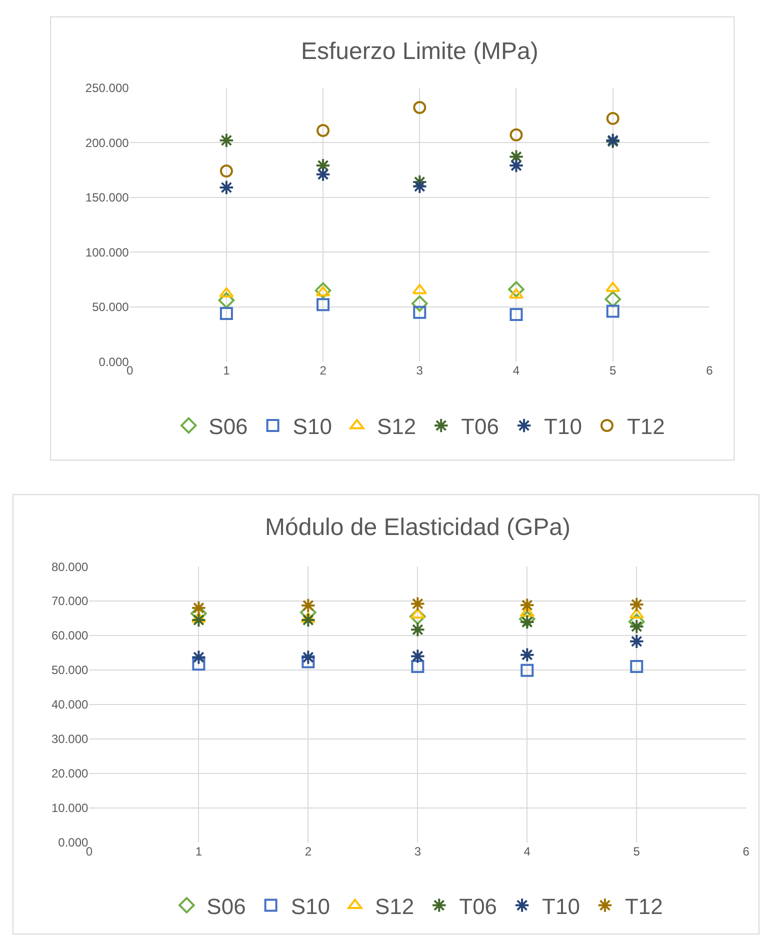  Describe the element at coordinates (107, 143) in the screenshot. I see `y-tick-label: 200.000` at that location.